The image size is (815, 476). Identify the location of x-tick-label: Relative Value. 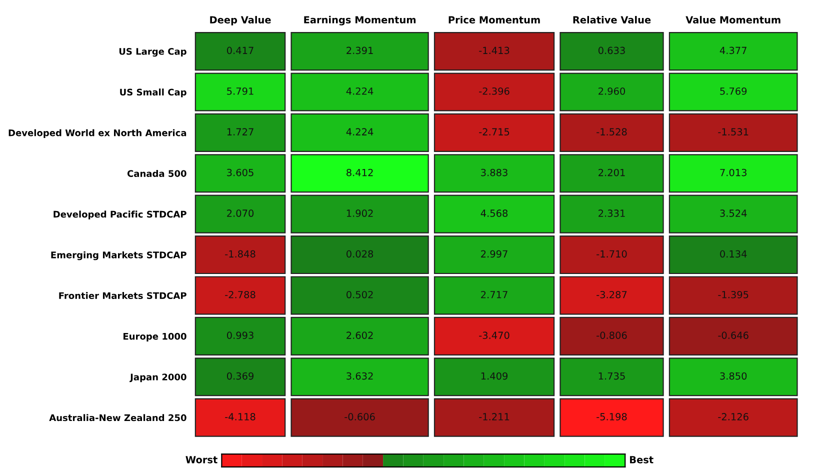
(612, 20).